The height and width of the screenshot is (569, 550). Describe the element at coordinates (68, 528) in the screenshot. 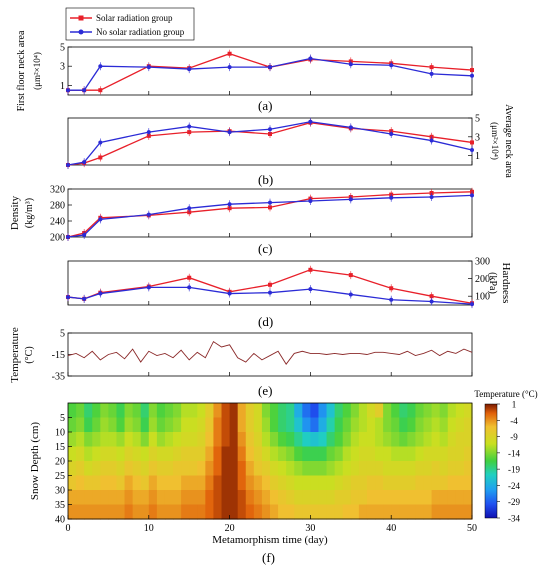

I see `x-tick-label: 0` at that location.